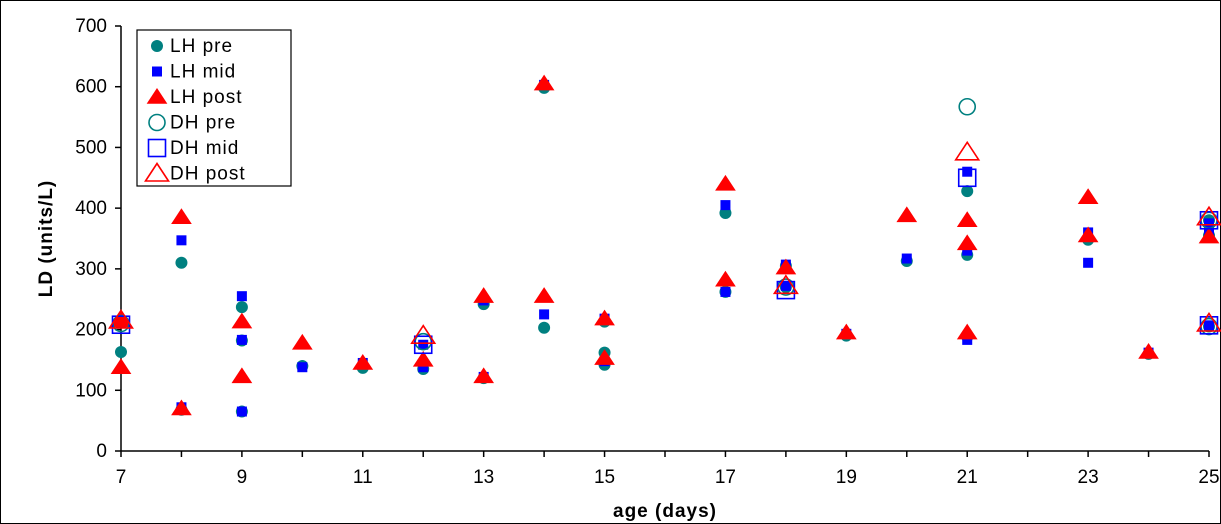 Image resolution: width=1221 pixels, height=524 pixels. Describe the element at coordinates (204, 148) in the screenshot. I see `legend-label: DH mid` at that location.